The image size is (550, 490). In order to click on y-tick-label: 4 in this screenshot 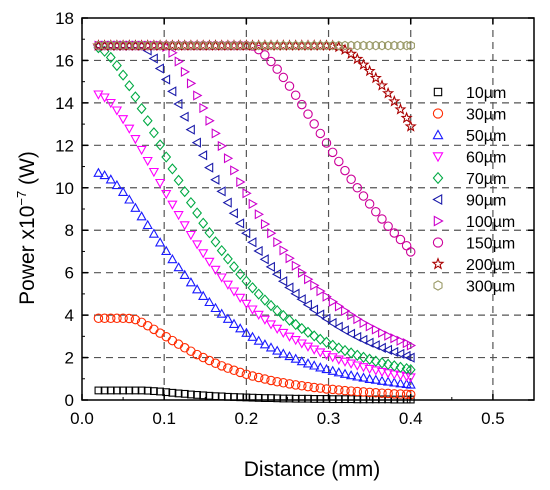, I will do `click(69, 315)`.